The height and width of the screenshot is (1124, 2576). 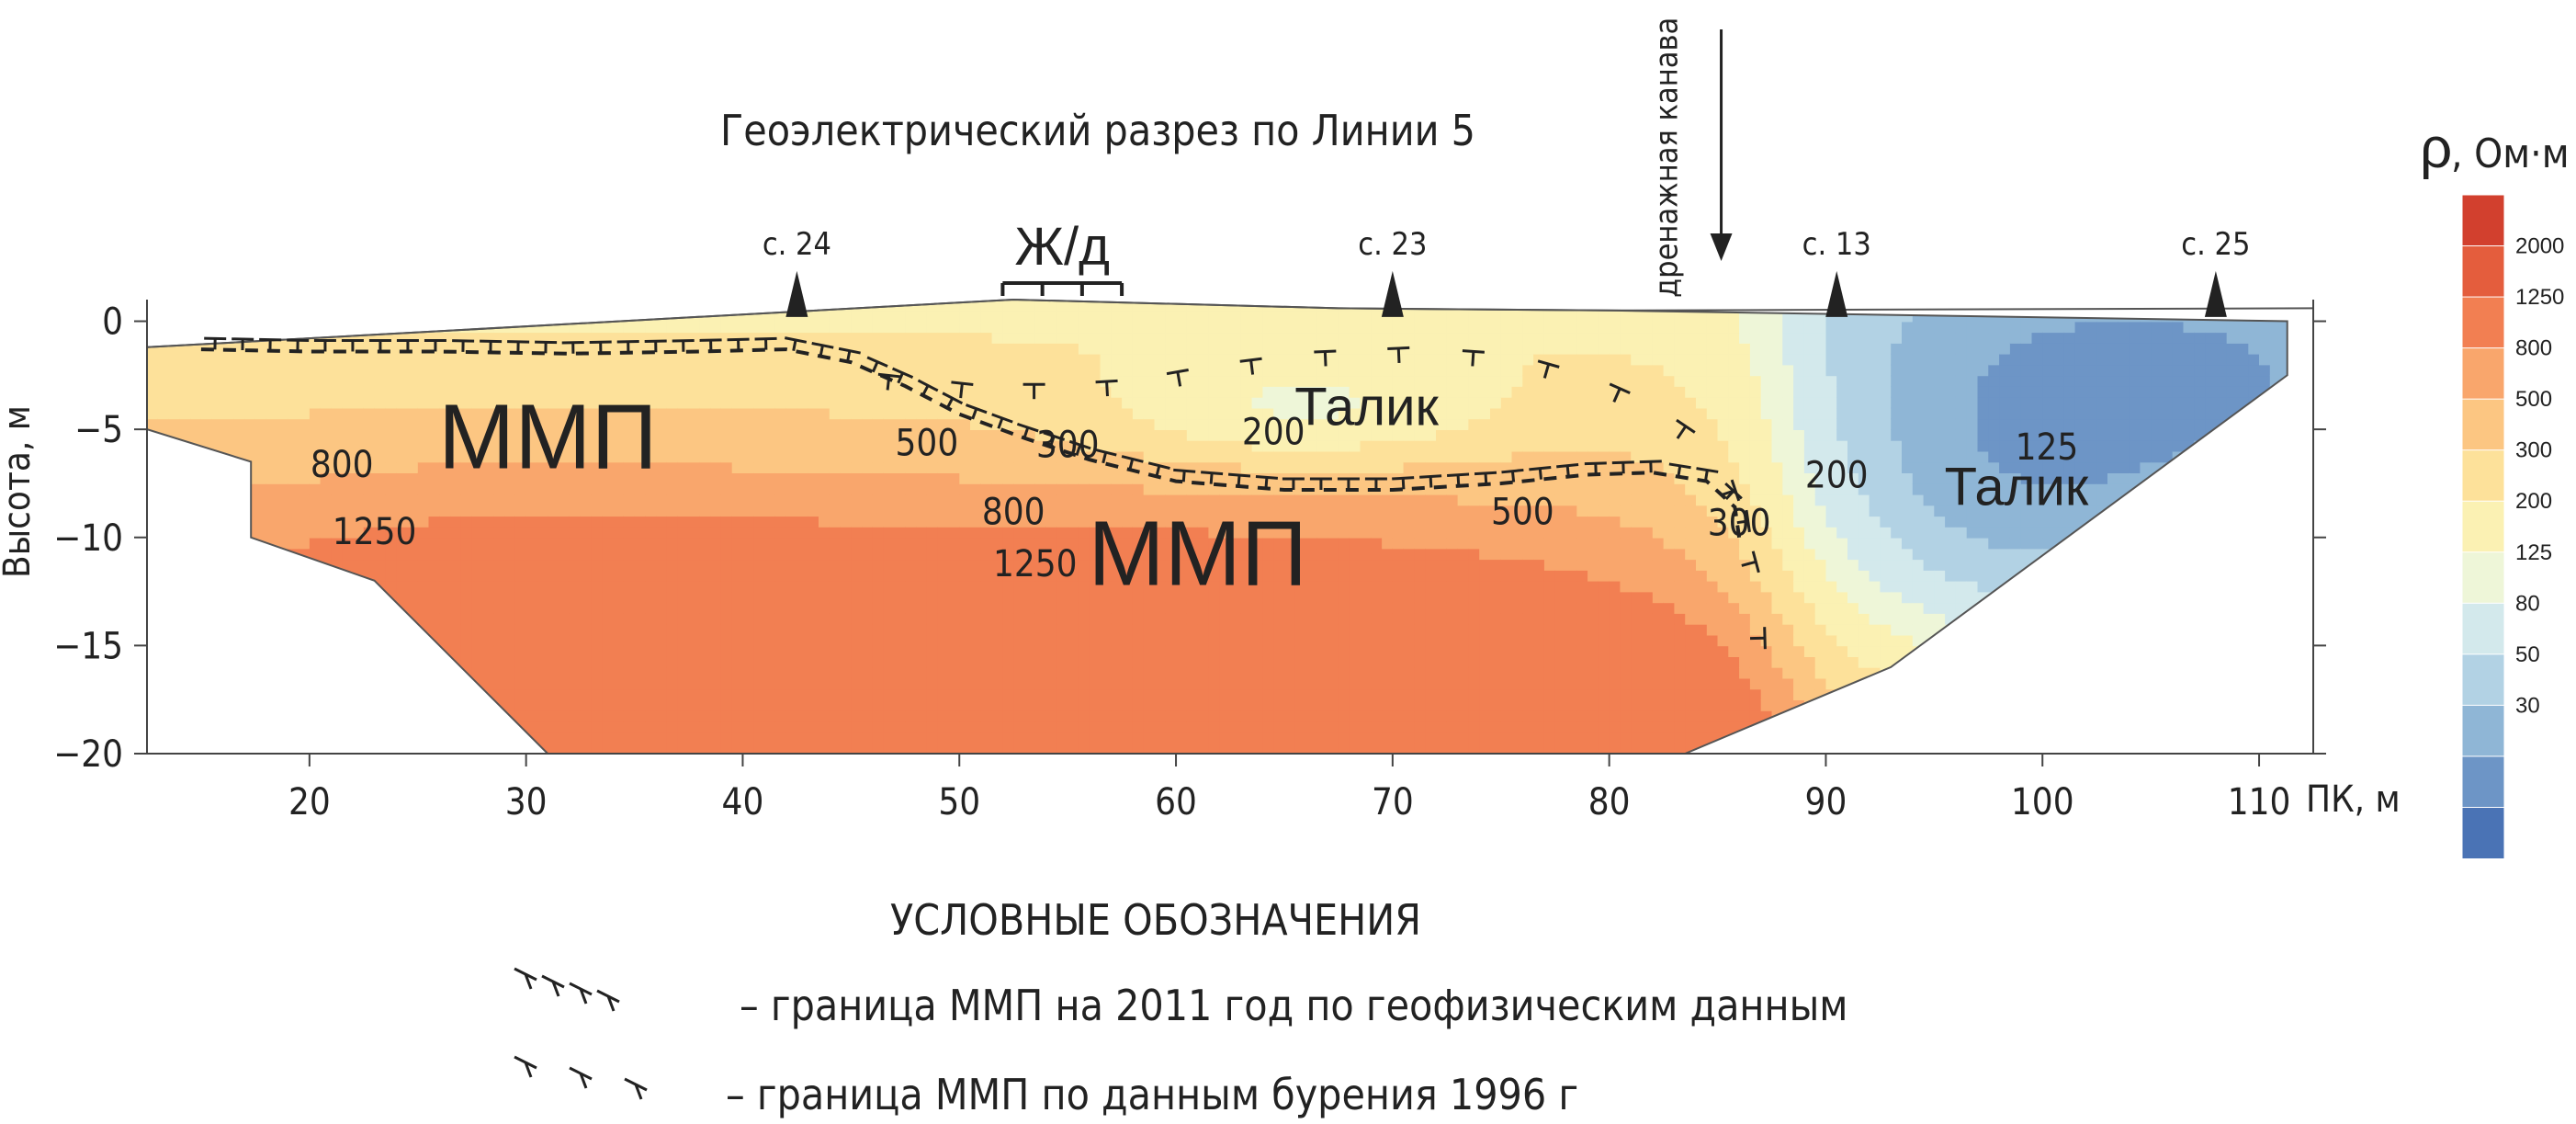 I want to click on legend-symbol-2011, so click(x=567, y=989).